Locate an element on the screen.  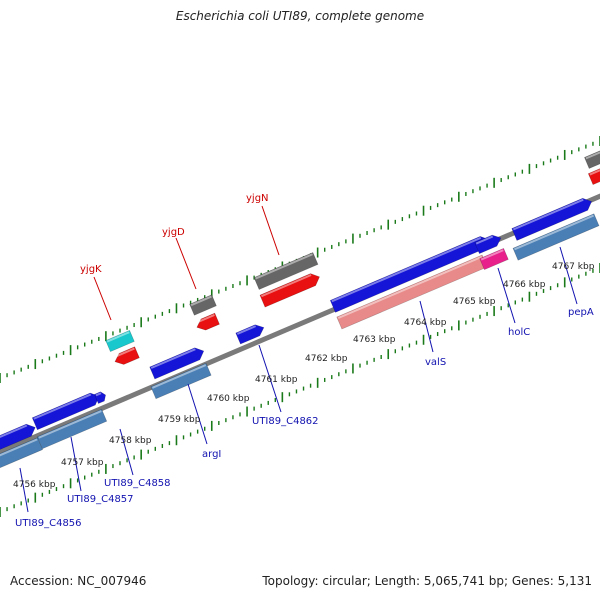
trna-feature is located at coordinates (120, 341).